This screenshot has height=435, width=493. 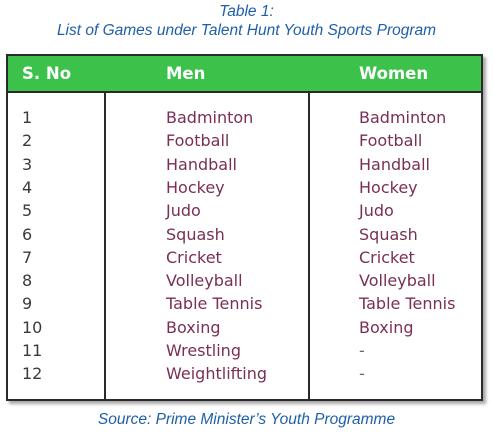 I want to click on table-row: 9 Table Tennis Table Tennis, so click(x=244, y=303).